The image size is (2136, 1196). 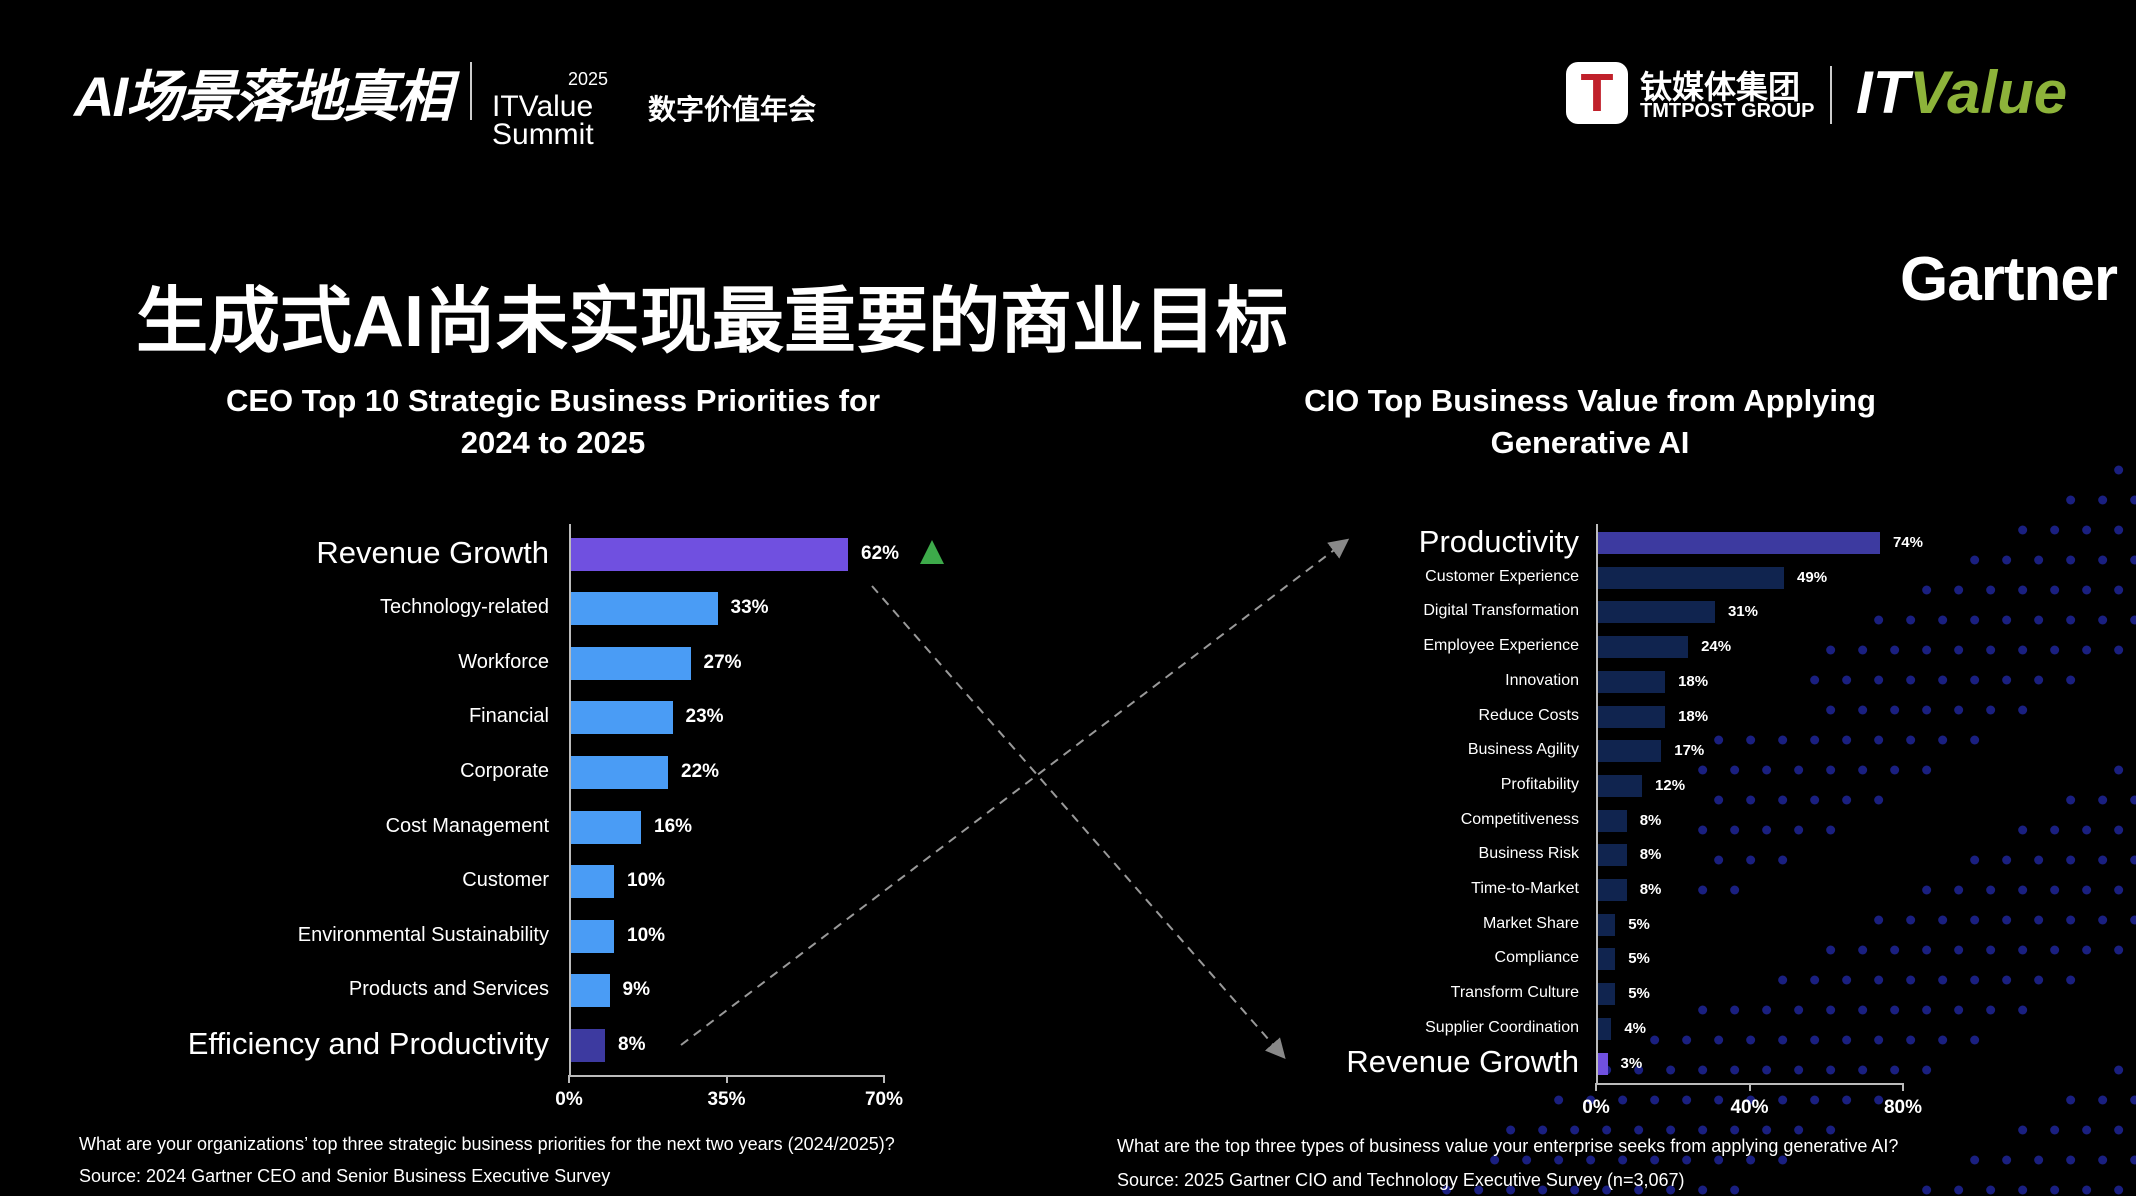 I want to click on category-label: Business Agility, so click(x=1523, y=750).